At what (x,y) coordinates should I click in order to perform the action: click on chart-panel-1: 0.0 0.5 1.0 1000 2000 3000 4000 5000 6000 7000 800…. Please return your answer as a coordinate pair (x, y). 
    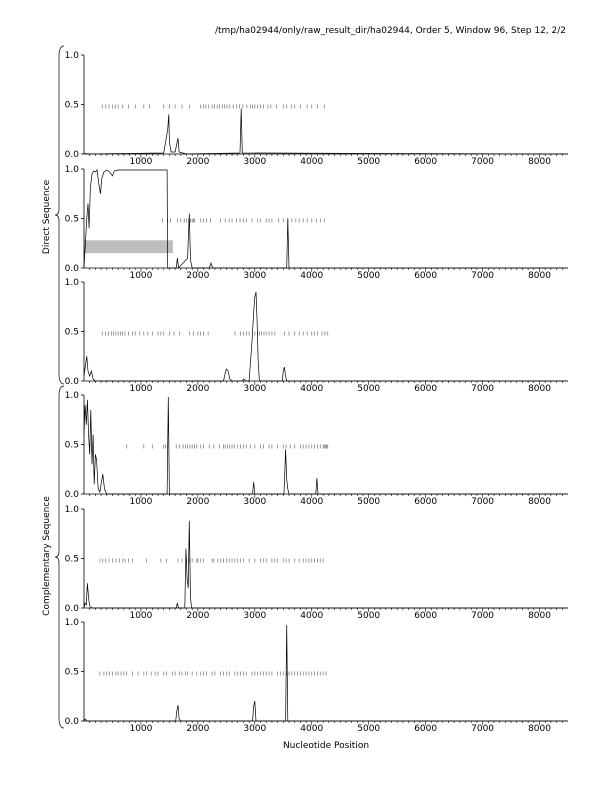
    Looking at the image, I should click on (317, 109).